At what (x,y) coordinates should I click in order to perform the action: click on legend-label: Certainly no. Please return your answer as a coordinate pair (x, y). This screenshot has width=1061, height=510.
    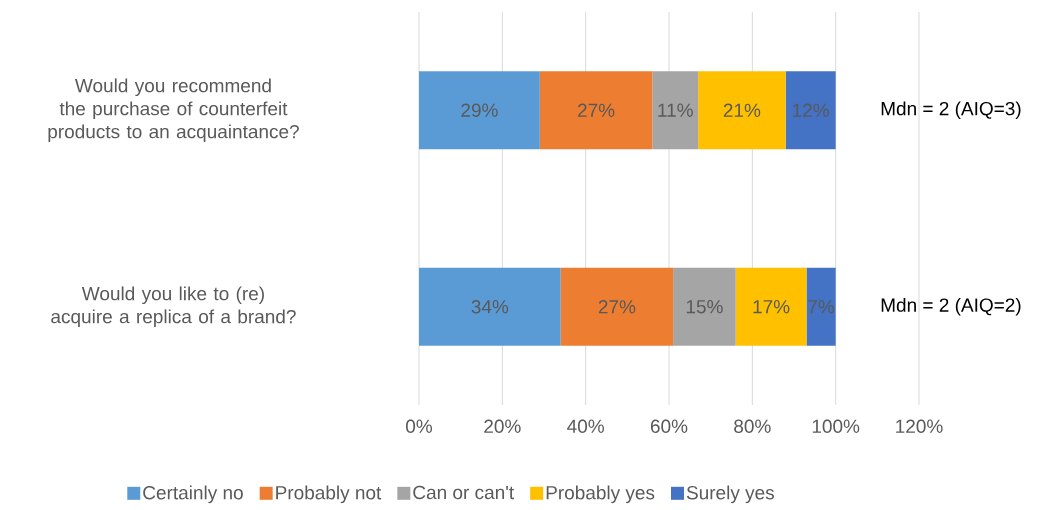
    Looking at the image, I should click on (193, 494).